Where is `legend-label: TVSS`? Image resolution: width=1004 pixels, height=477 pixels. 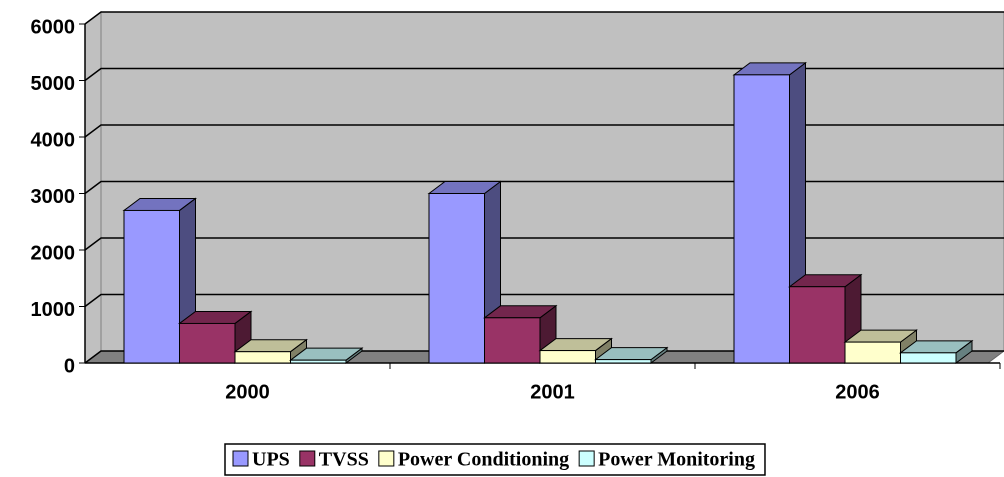 legend-label: TVSS is located at coordinates (344, 460).